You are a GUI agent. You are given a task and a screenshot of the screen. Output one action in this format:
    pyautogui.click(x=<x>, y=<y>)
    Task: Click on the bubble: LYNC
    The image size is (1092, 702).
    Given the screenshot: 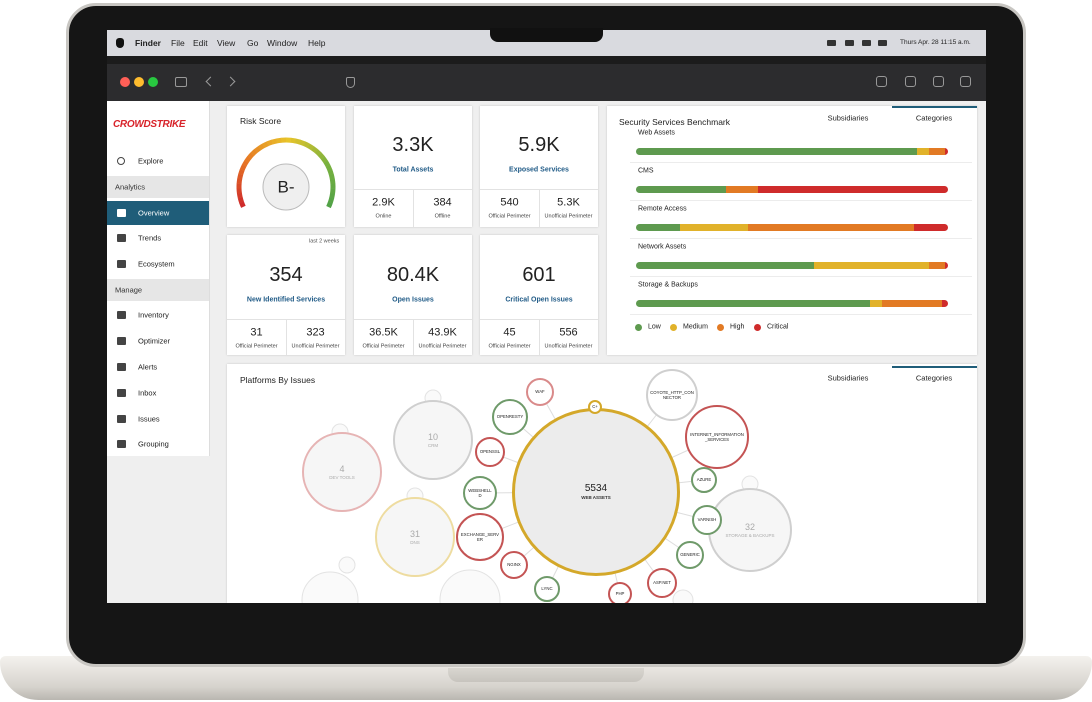 What is the action you would take?
    pyautogui.click(x=547, y=589)
    